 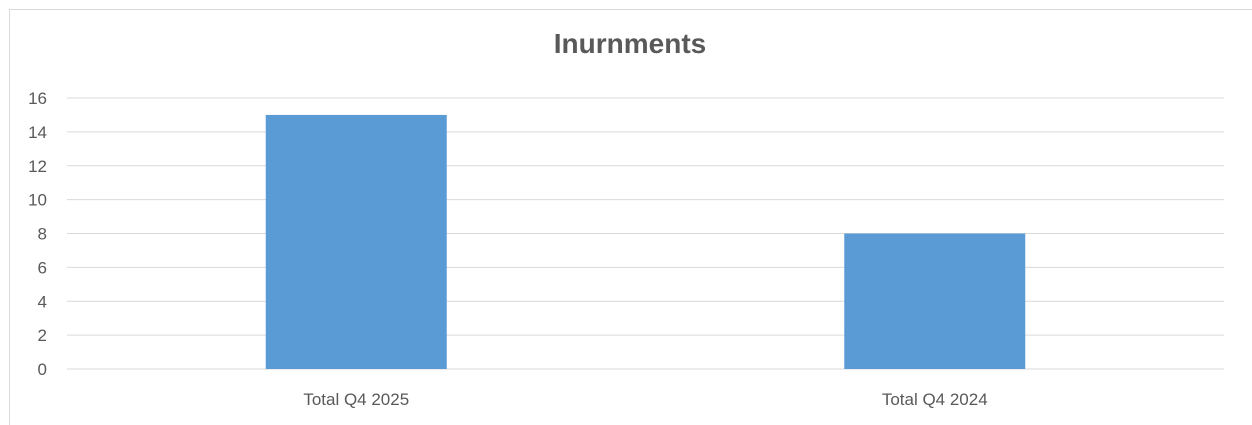 What do you see at coordinates (37, 132) in the screenshot?
I see `y-tick-label: 14` at bounding box center [37, 132].